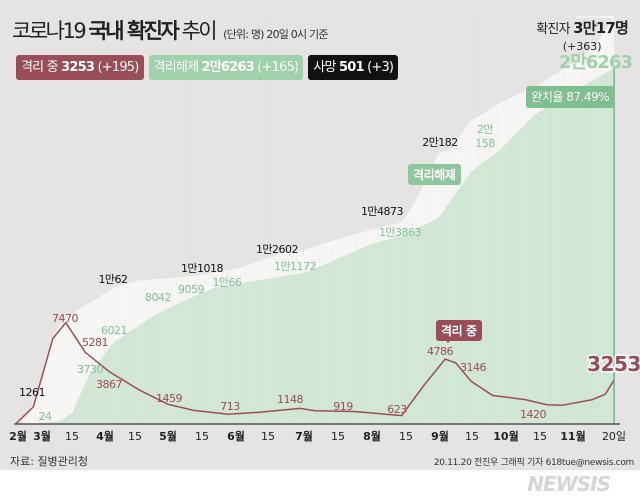 The height and width of the screenshot is (497, 640). Describe the element at coordinates (236, 436) in the screenshot. I see `x-tick-label: 6월` at that location.